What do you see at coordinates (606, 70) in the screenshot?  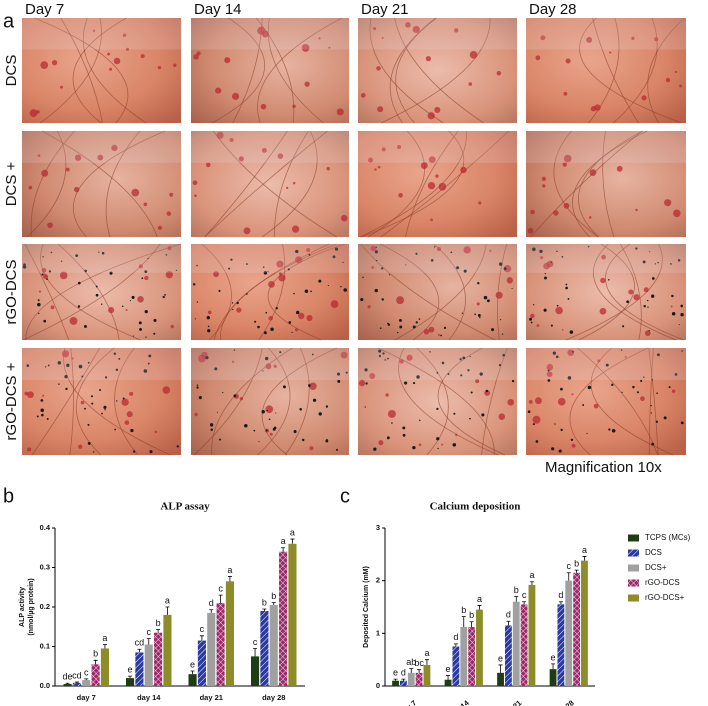 I see `micrograph` at bounding box center [606, 70].